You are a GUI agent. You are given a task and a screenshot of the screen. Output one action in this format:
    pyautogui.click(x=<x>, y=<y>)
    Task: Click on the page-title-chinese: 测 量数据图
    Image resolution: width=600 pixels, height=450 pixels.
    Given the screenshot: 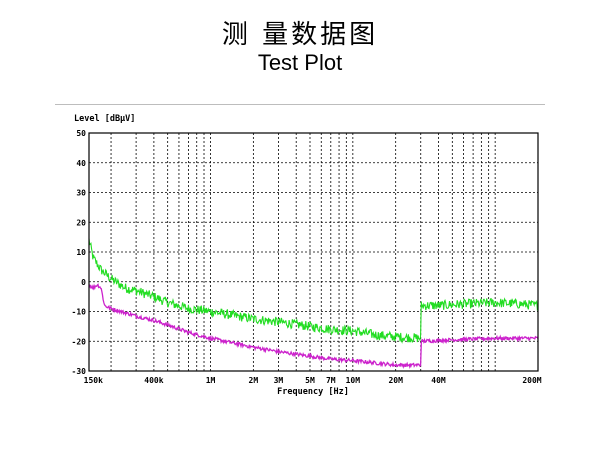 What is the action you would take?
    pyautogui.click(x=300, y=35)
    